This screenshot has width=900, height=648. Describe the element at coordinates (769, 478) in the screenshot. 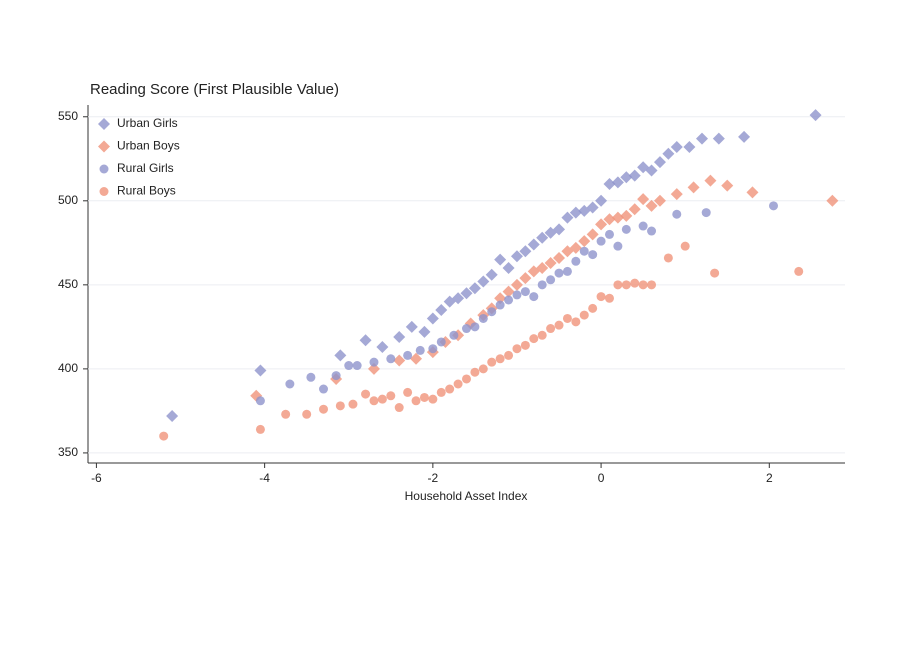

I see `x-tick-label: 2` at that location.